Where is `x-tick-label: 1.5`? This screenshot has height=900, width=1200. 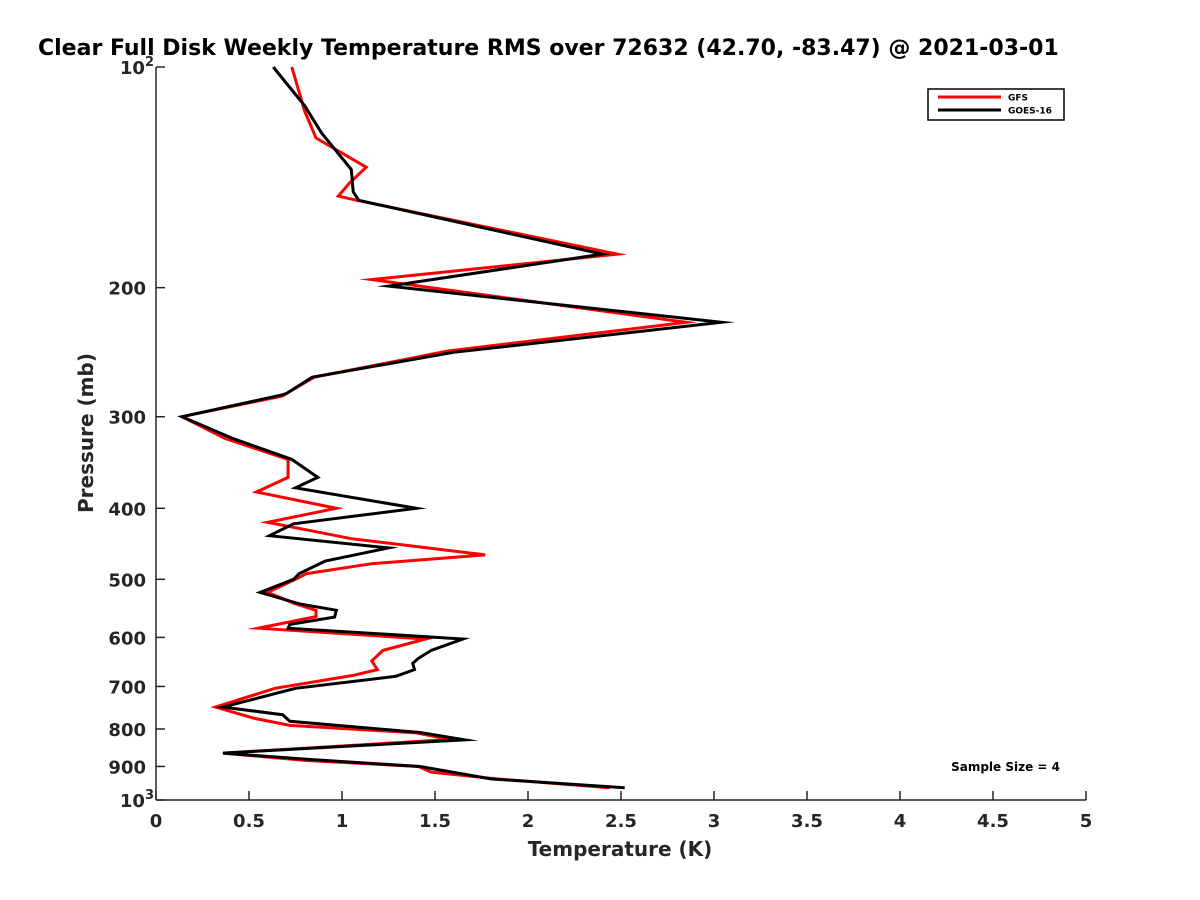 x-tick-label: 1.5 is located at coordinates (435, 821).